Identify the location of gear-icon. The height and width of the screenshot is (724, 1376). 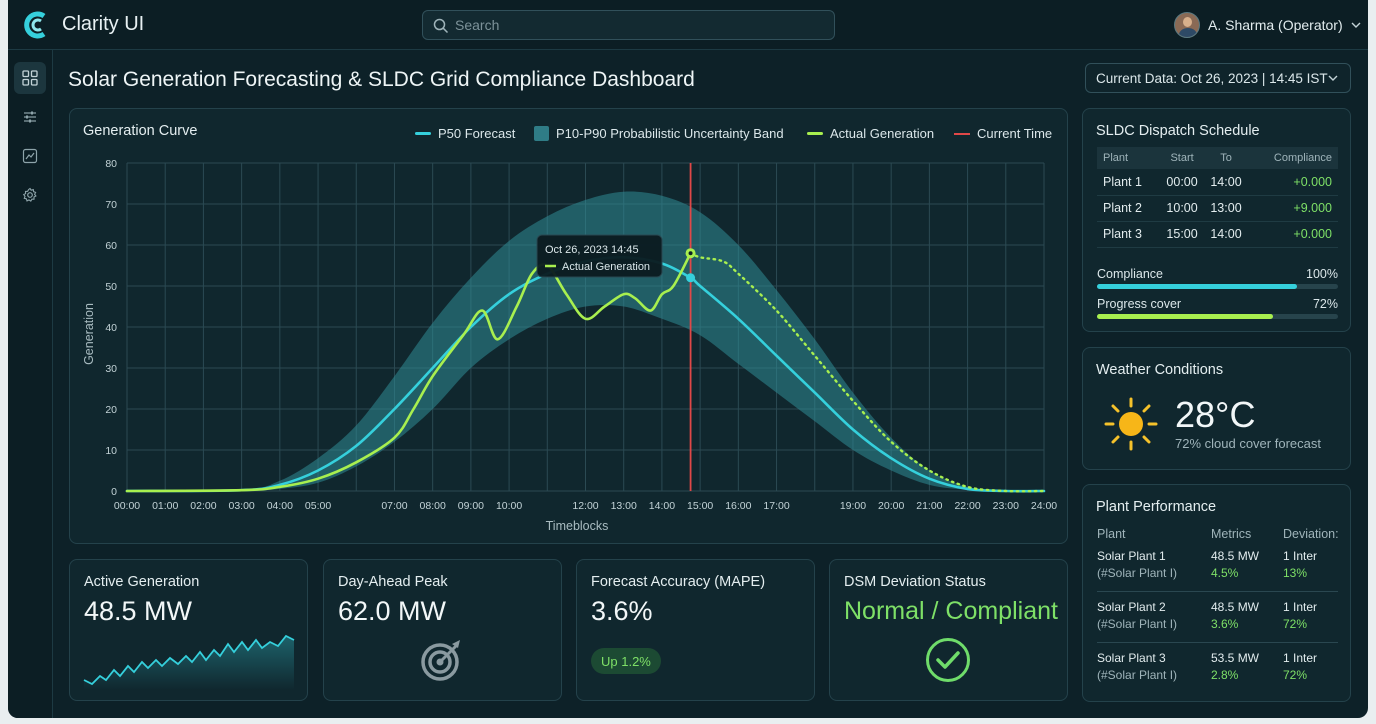
(29, 194).